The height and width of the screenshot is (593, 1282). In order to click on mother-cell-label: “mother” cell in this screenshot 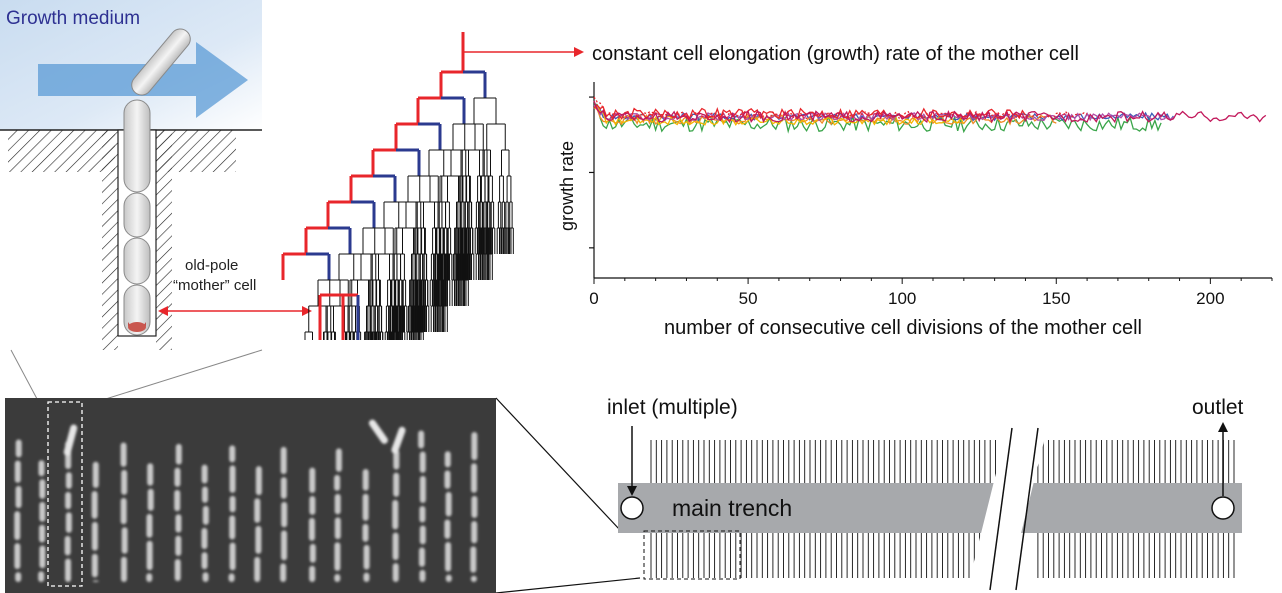, I will do `click(214, 285)`.